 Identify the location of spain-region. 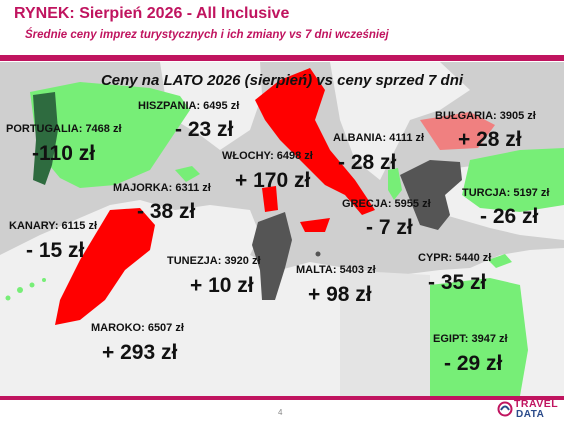
(110, 135).